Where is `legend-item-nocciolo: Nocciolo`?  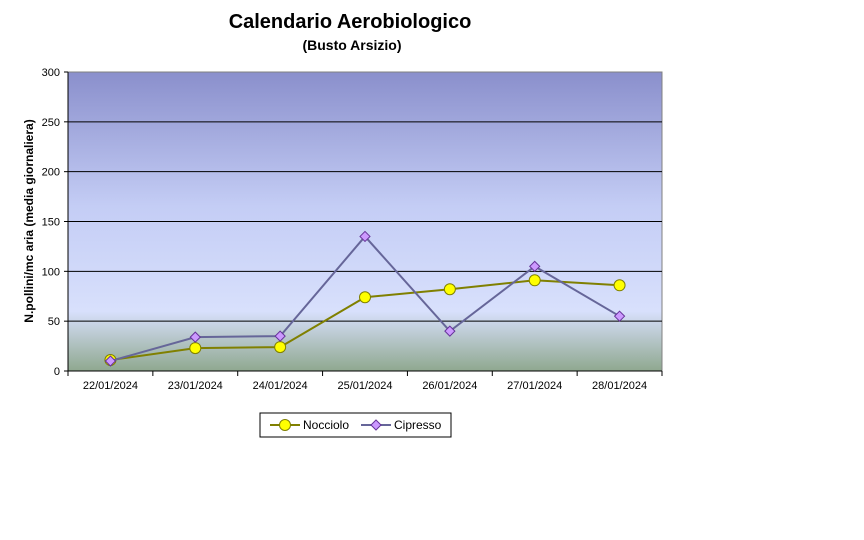 legend-item-nocciolo: Nocciolo is located at coordinates (309, 425).